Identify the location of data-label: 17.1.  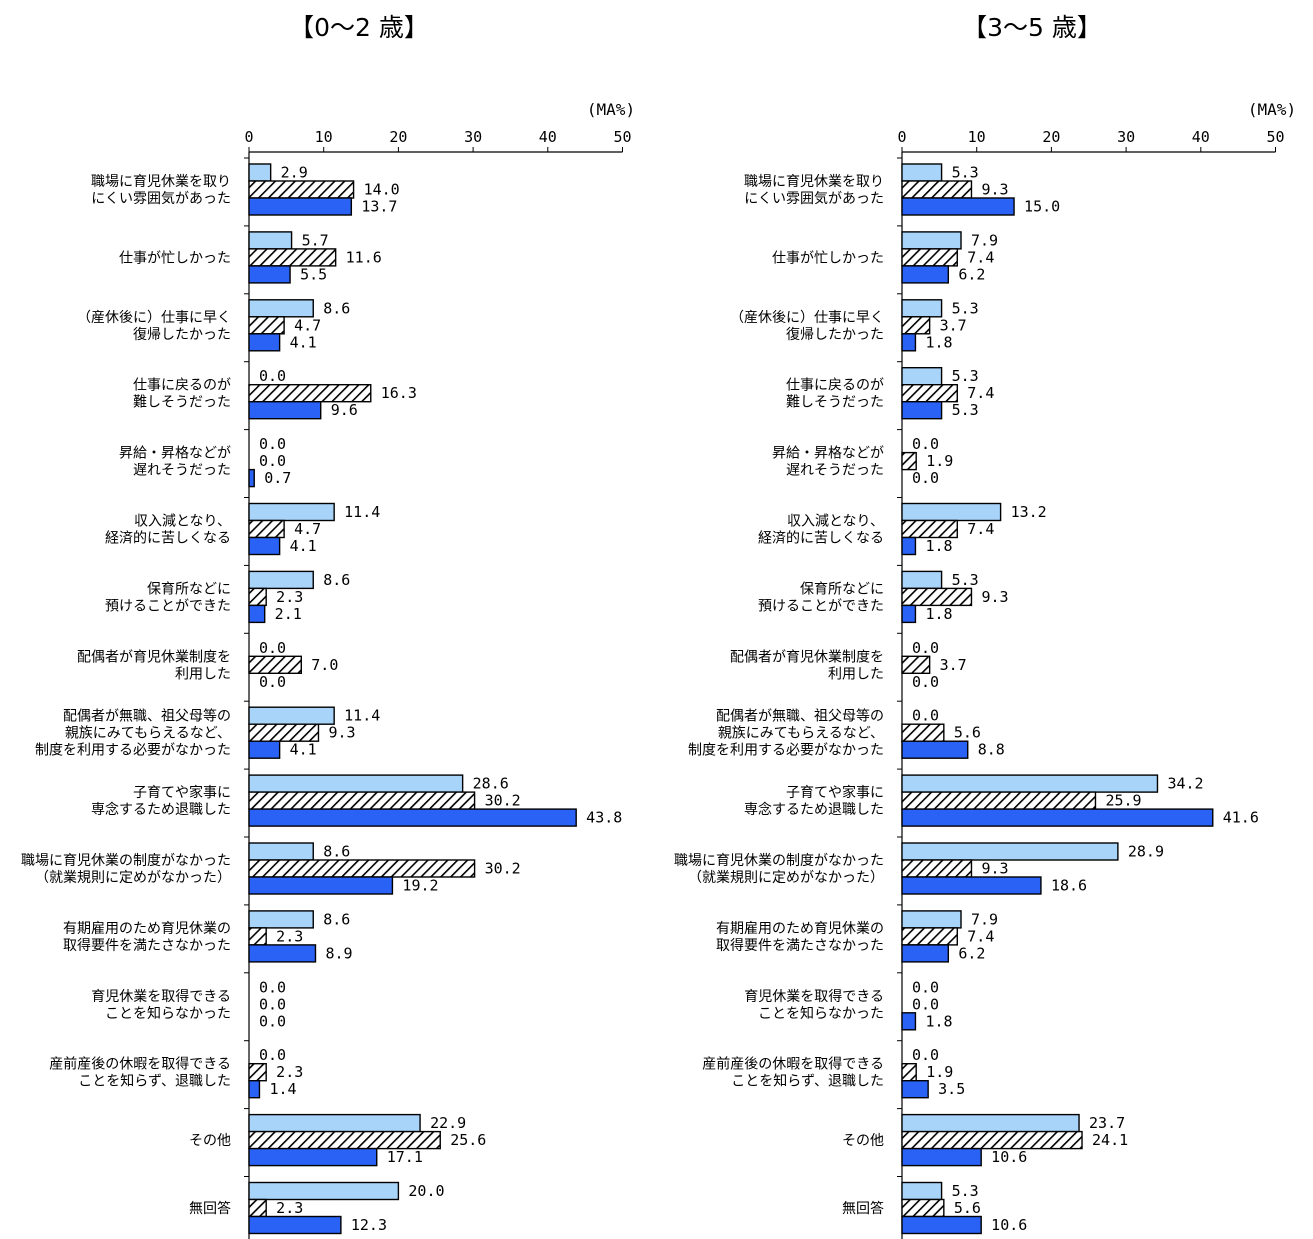
(405, 1157).